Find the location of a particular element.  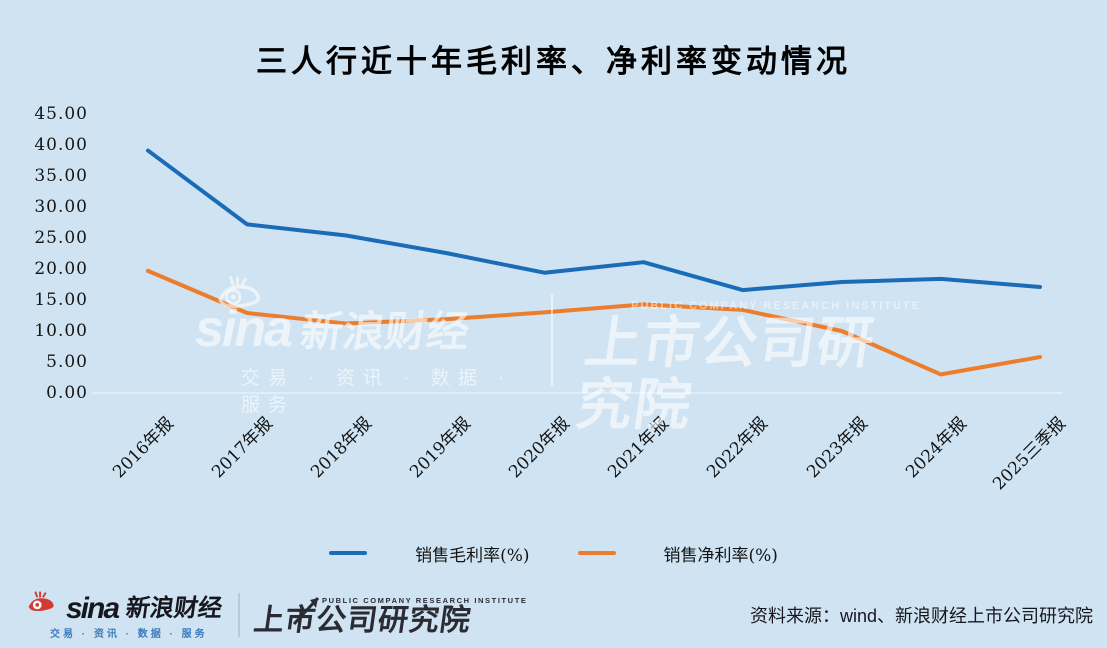

sina-wordmark: sina is located at coordinates (93, 608).